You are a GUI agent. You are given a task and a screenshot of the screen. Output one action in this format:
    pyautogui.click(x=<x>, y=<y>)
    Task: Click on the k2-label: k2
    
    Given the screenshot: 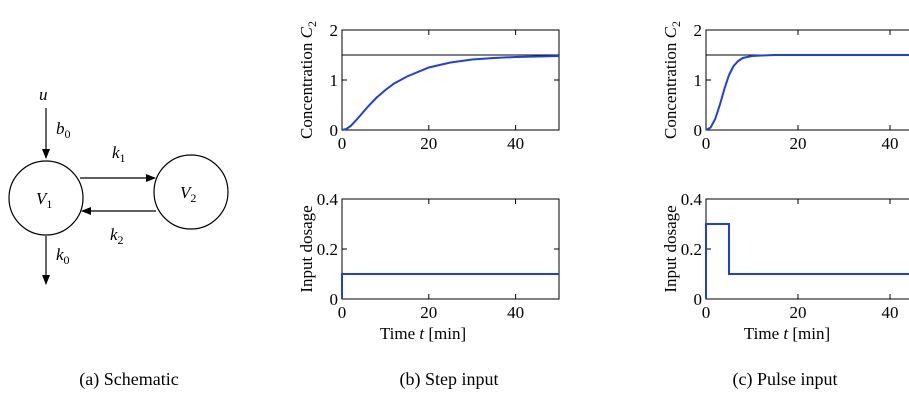 What is the action you would take?
    pyautogui.click(x=117, y=236)
    